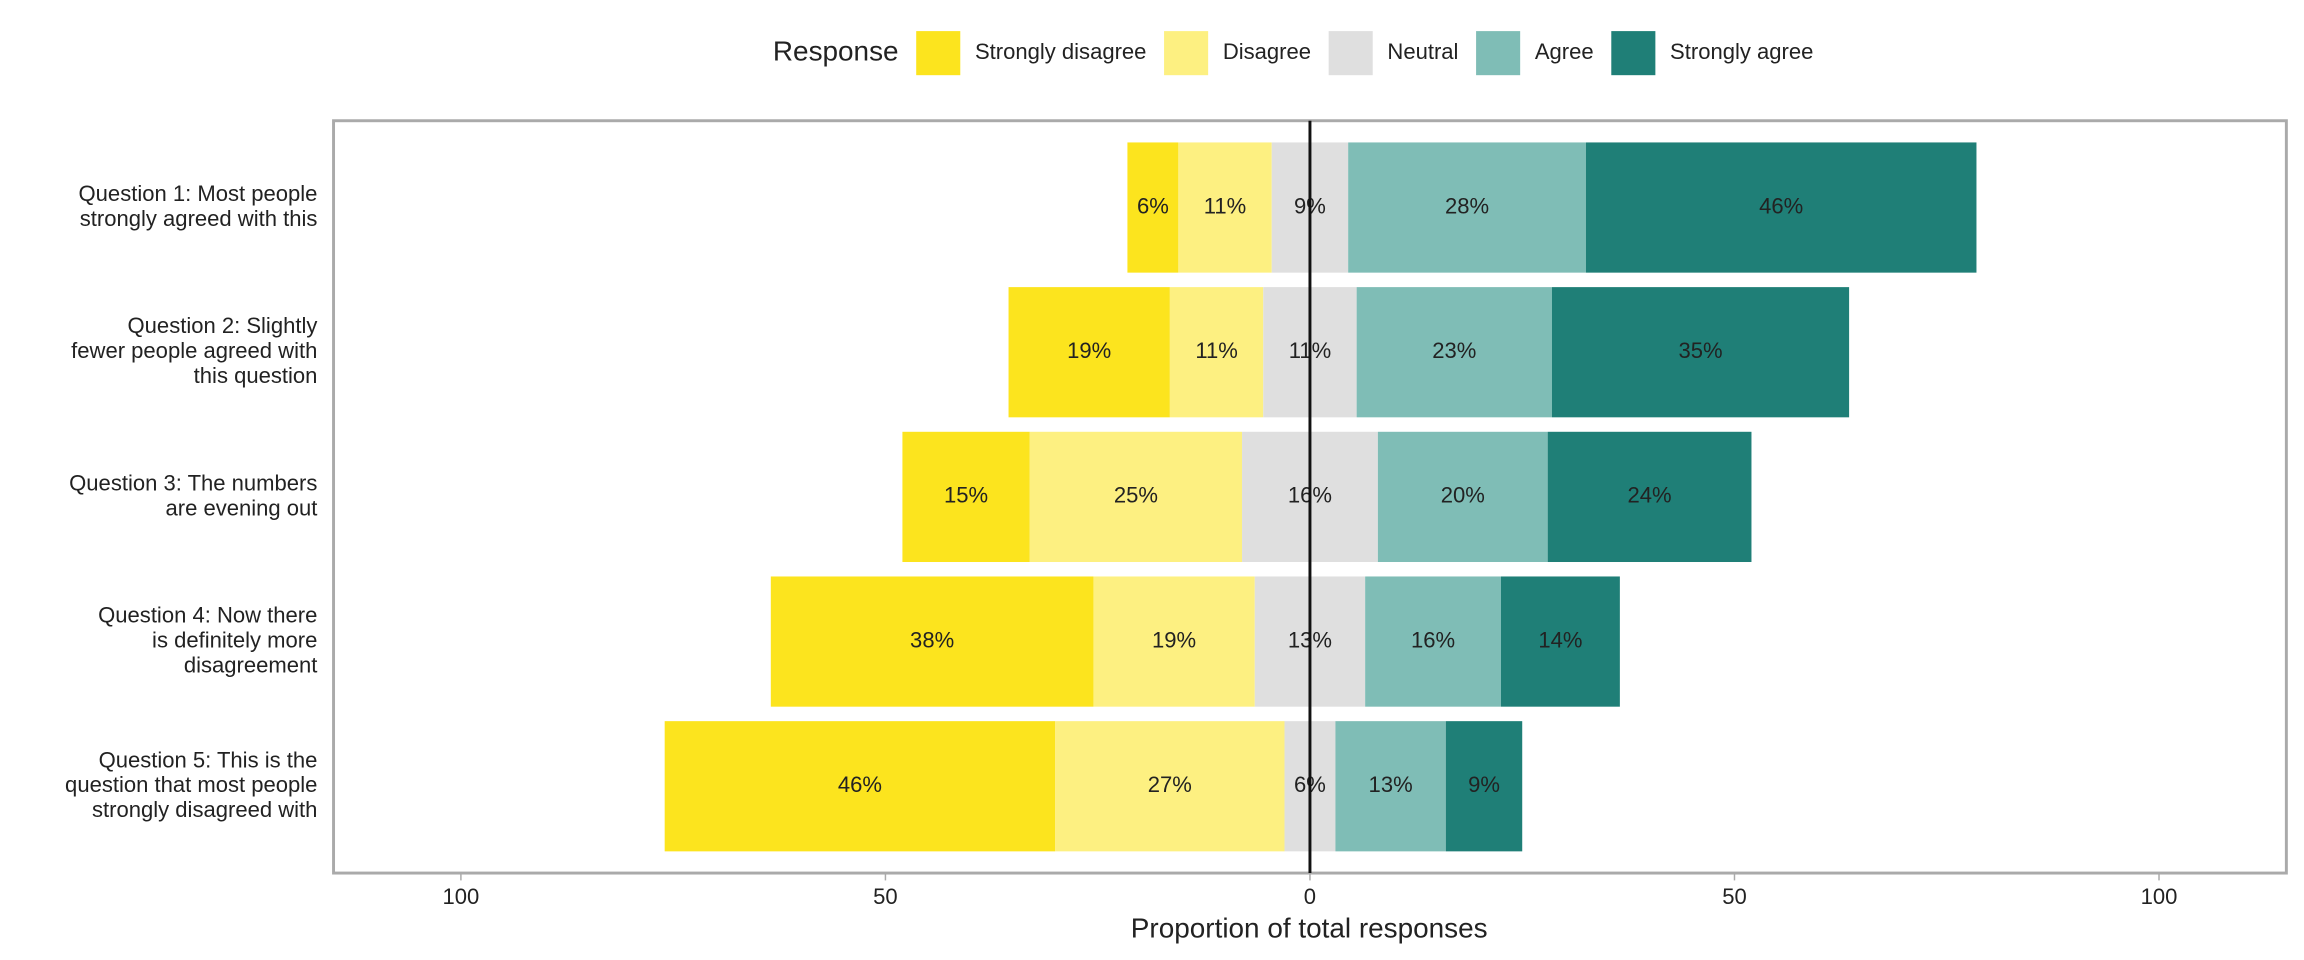  What do you see at coordinates (836, 51) in the screenshot?
I see `legend-title: Response` at bounding box center [836, 51].